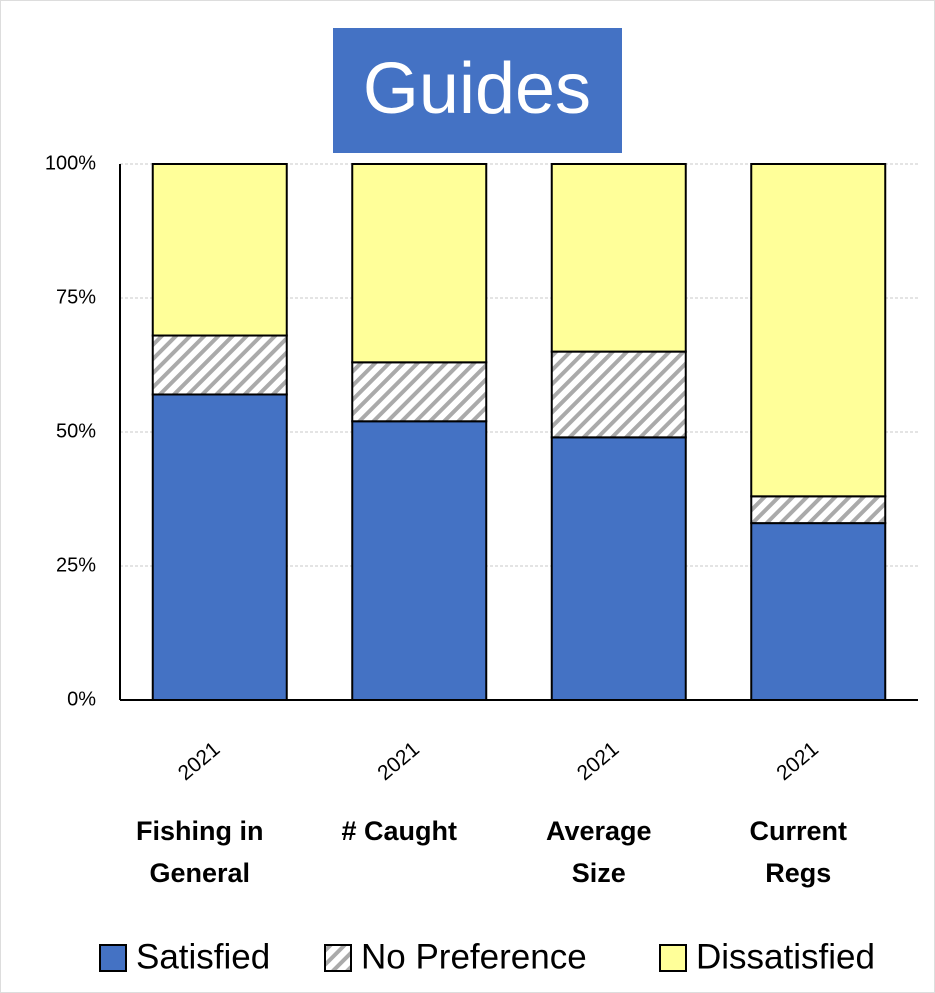 The image size is (935, 993). Describe the element at coordinates (203, 956) in the screenshot. I see `legend-label: Satisfied` at that location.